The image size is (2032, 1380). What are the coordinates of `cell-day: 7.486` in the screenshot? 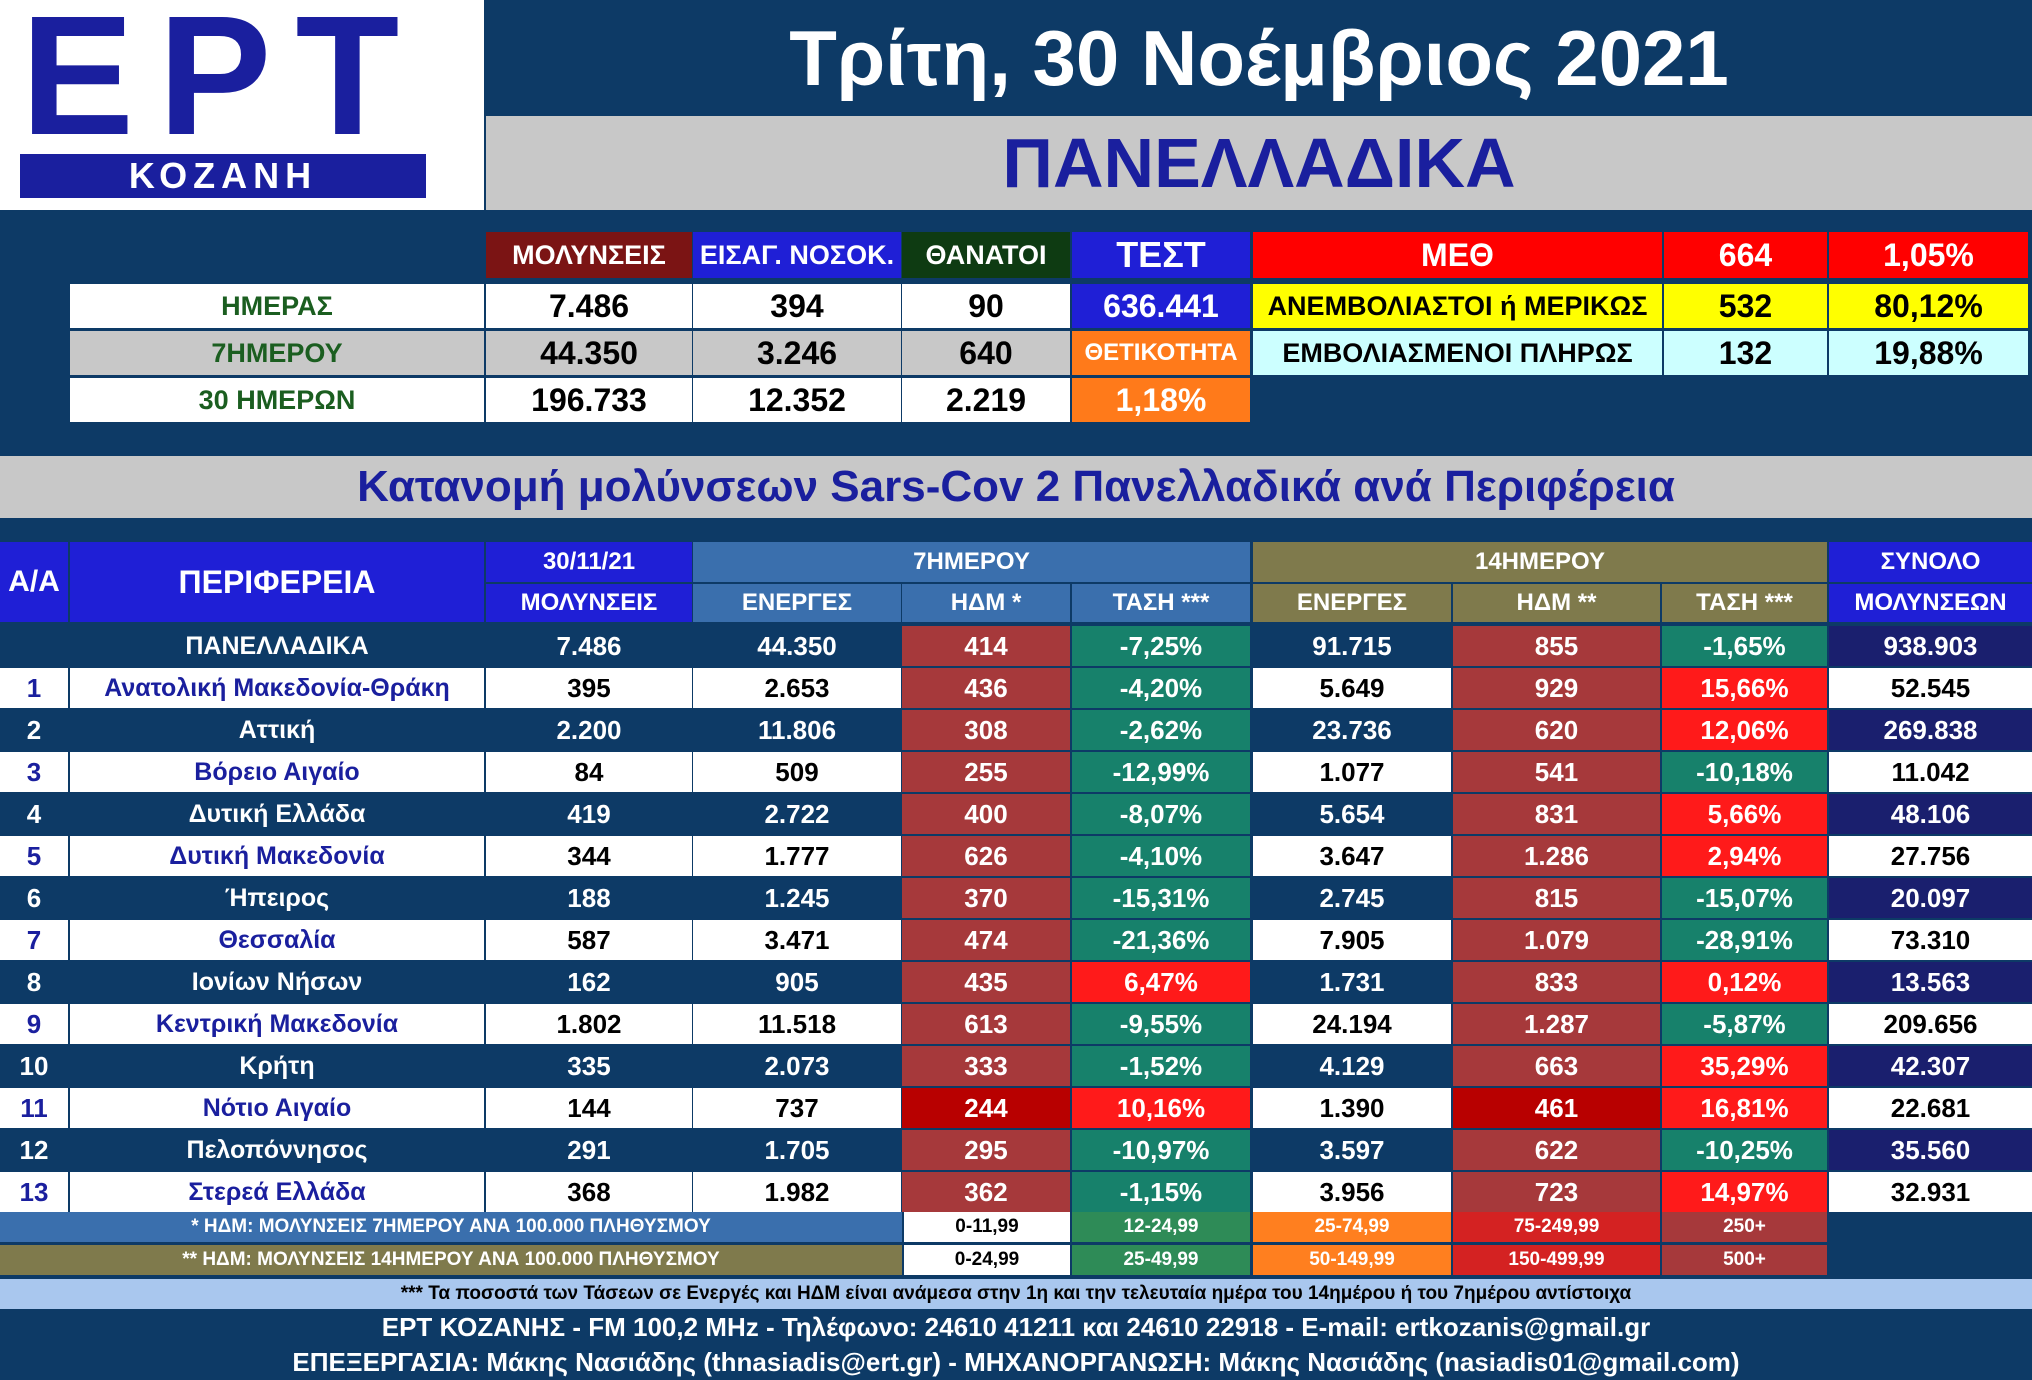 It's located at (589, 645).